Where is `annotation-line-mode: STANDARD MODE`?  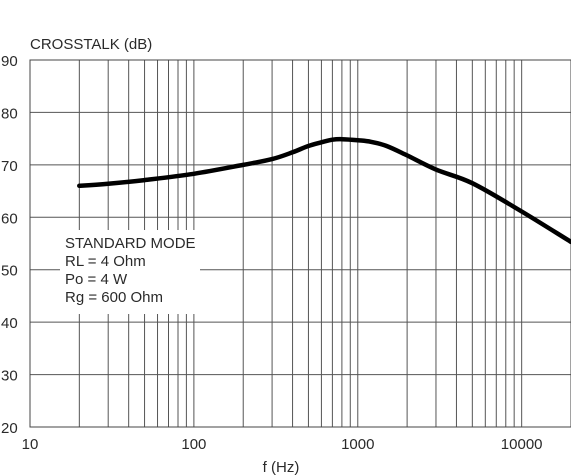
annotation-line-mode: STANDARD MODE is located at coordinates (130, 243).